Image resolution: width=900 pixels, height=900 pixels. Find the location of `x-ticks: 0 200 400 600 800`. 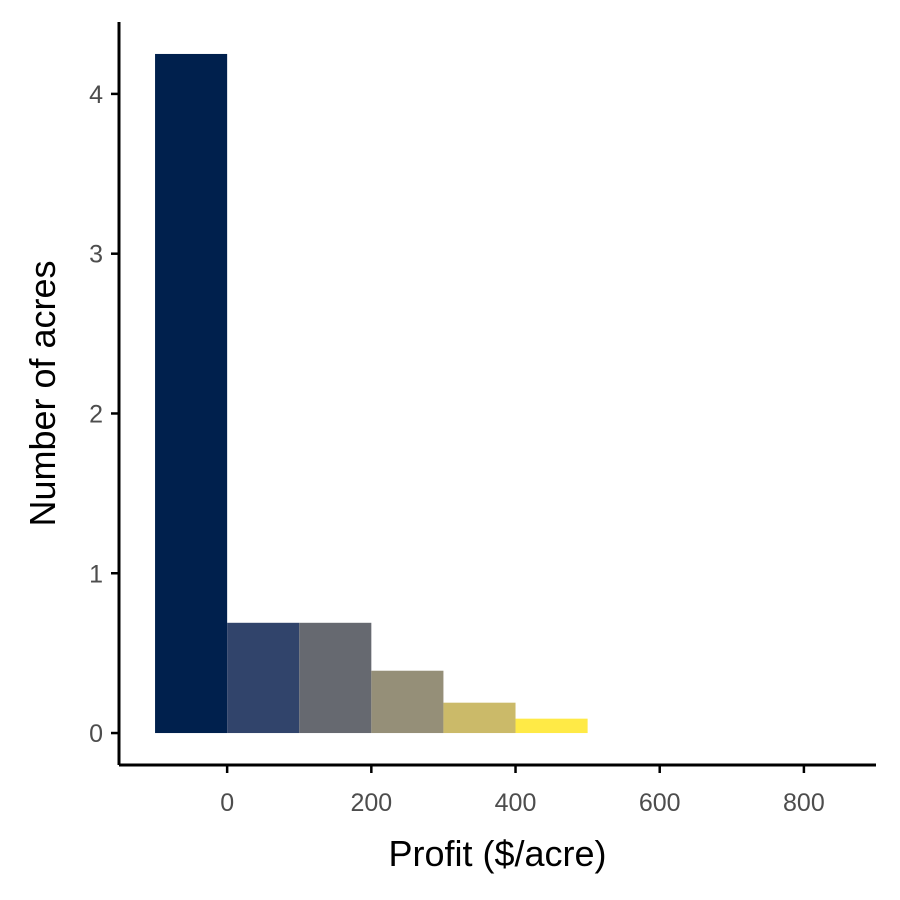

x-ticks: 0 200 400 600 800 is located at coordinates (522, 791).